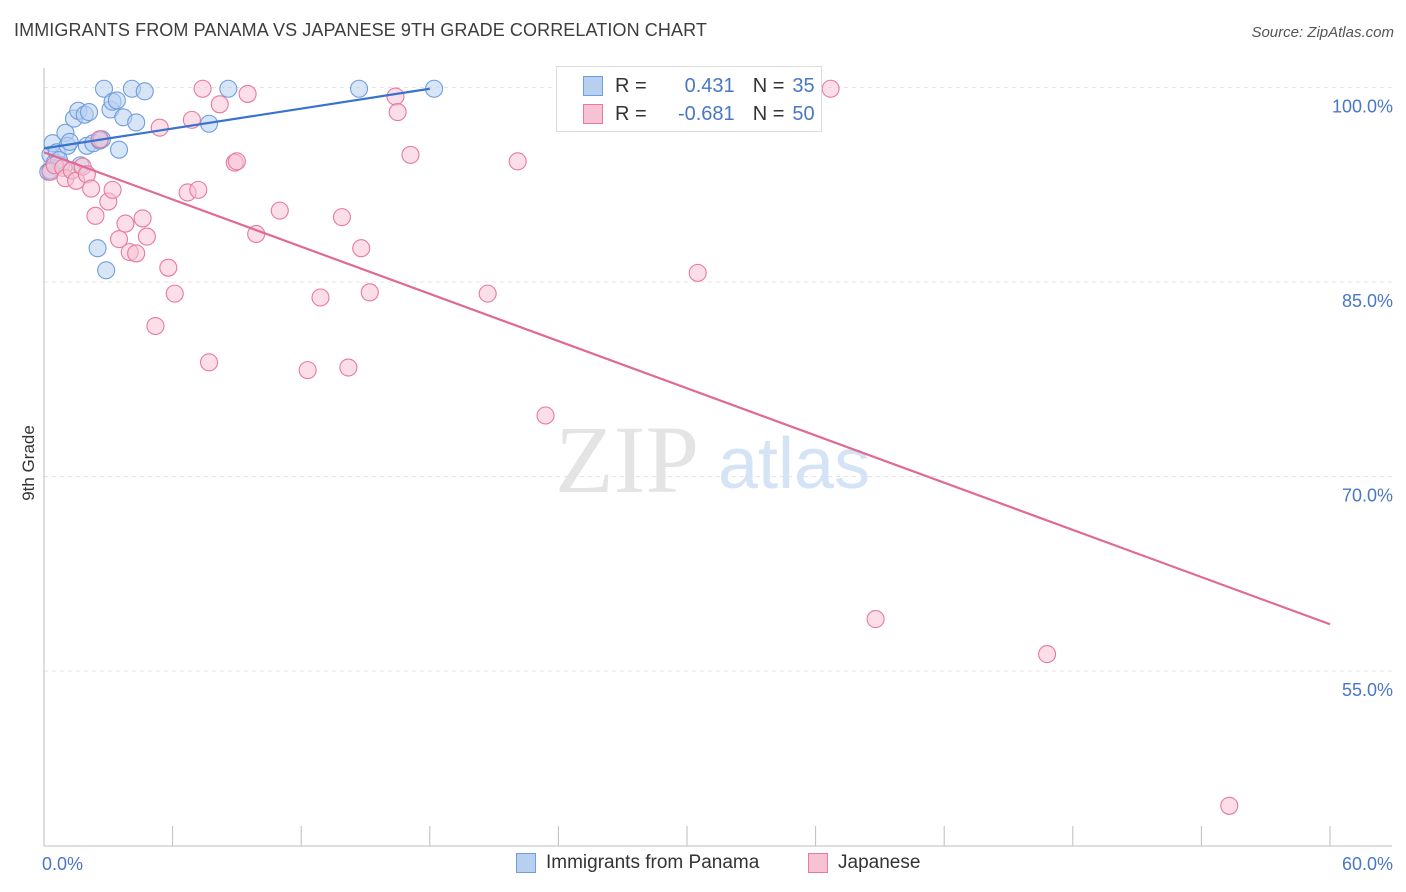  Describe the element at coordinates (709, 85) in the screenshot. I see `r-value-panama: 0.431` at that location.